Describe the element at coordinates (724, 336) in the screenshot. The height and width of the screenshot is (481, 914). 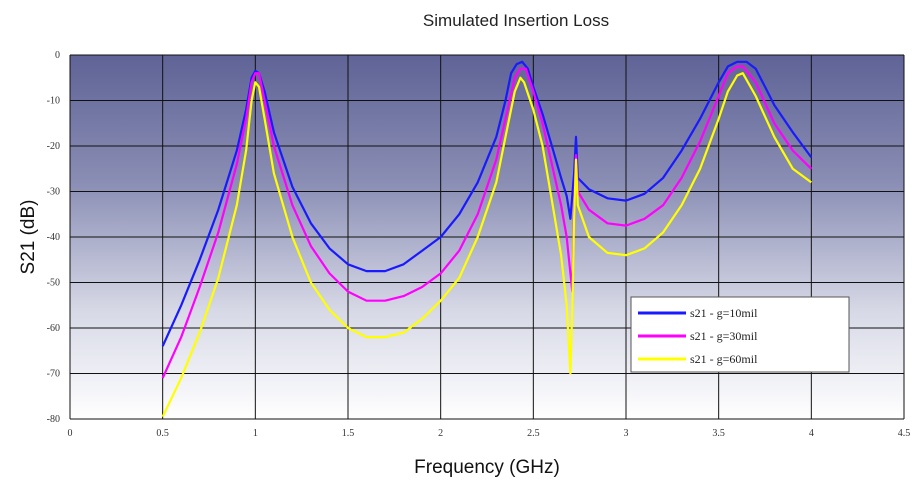
I see `legend-entry-label: s21 - g=30mil` at that location.